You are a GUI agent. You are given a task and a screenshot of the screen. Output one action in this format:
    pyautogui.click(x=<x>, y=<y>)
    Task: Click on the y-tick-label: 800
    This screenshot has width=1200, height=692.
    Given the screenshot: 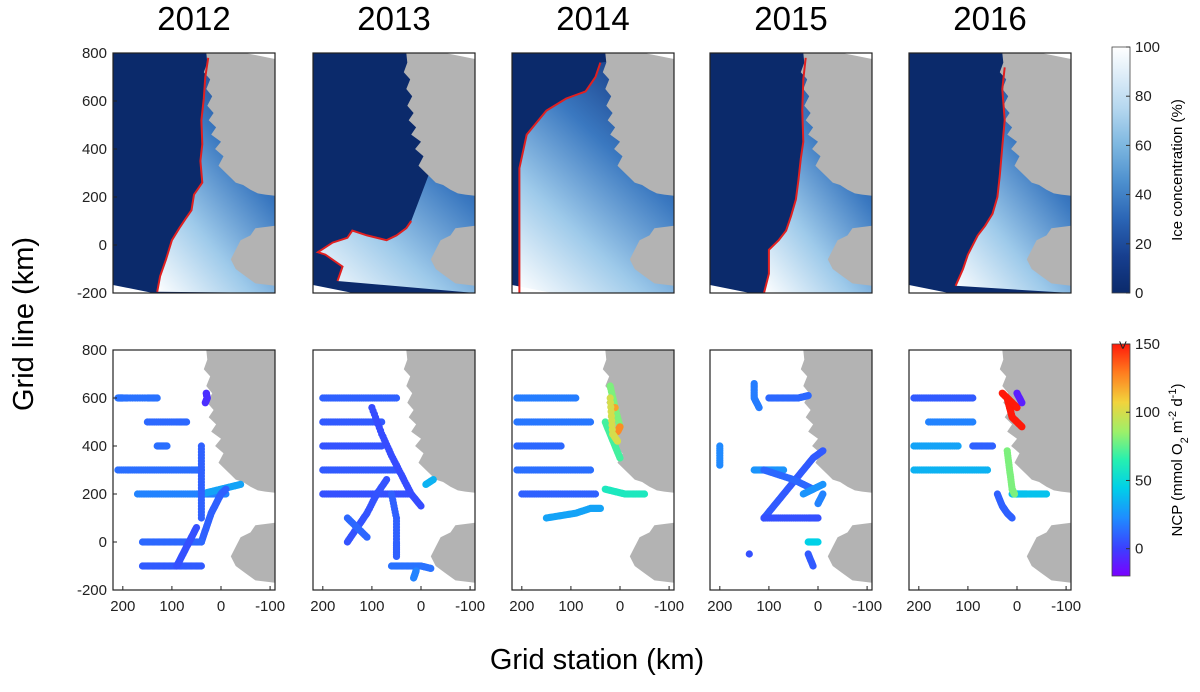 What is the action you would take?
    pyautogui.click(x=94, y=350)
    